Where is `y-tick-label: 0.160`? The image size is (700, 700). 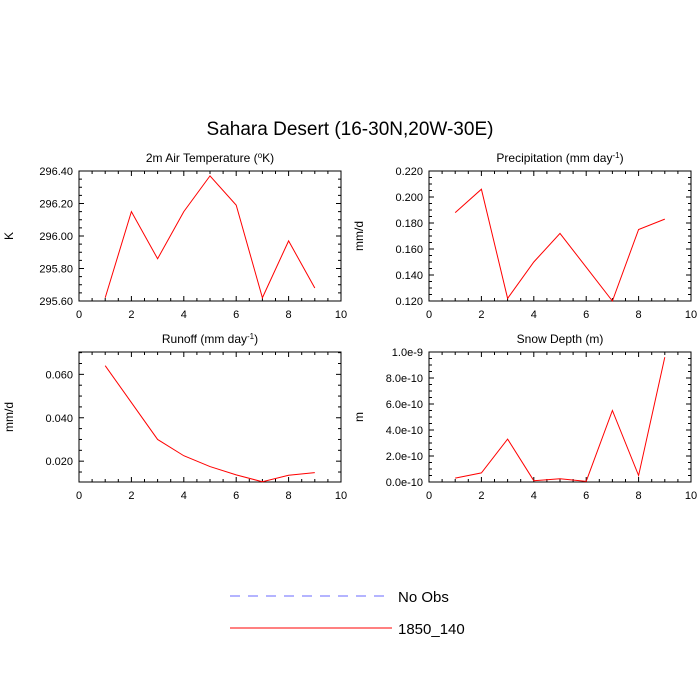
y-tick-label: 0.160 is located at coordinates (409, 250).